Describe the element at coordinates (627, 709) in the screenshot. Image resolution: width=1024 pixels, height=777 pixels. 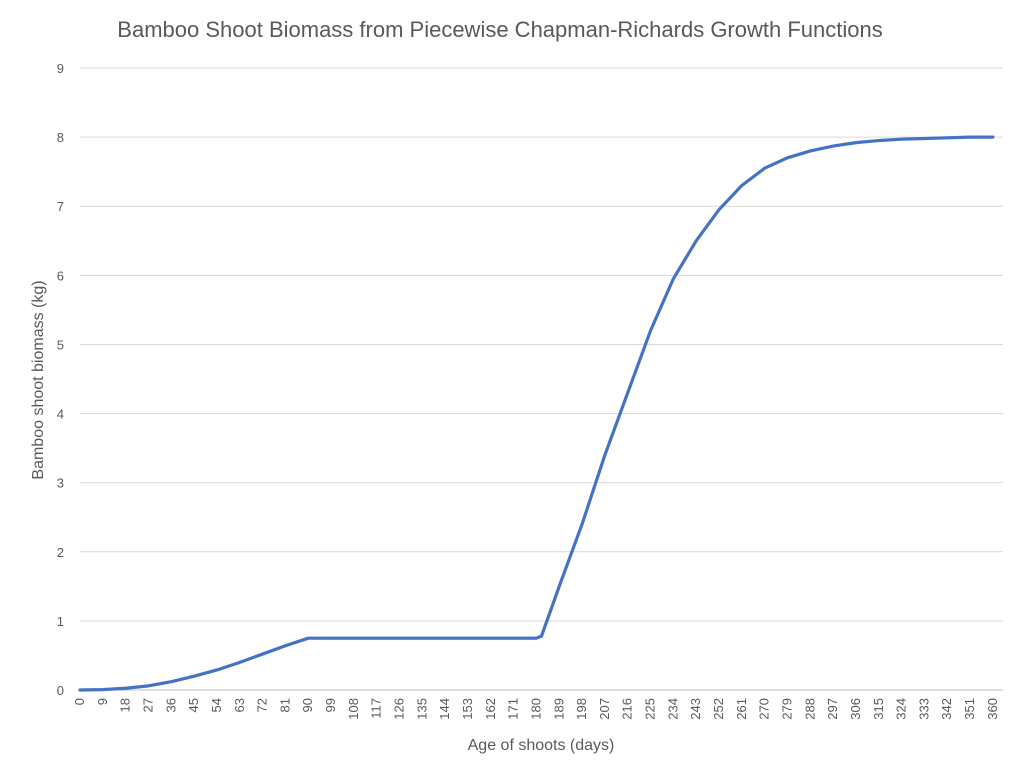
I see `x-tick-label: 216` at that location.